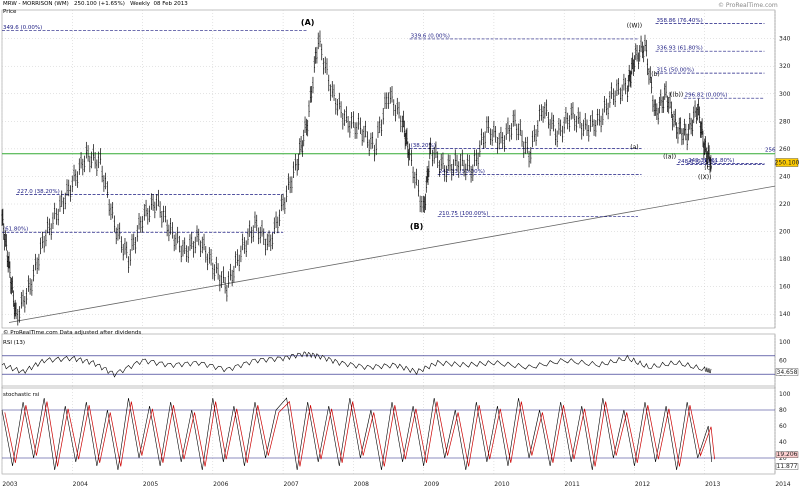  Describe the element at coordinates (783, 426) in the screenshot. I see `stoch-y-tick-label: 60` at that location.